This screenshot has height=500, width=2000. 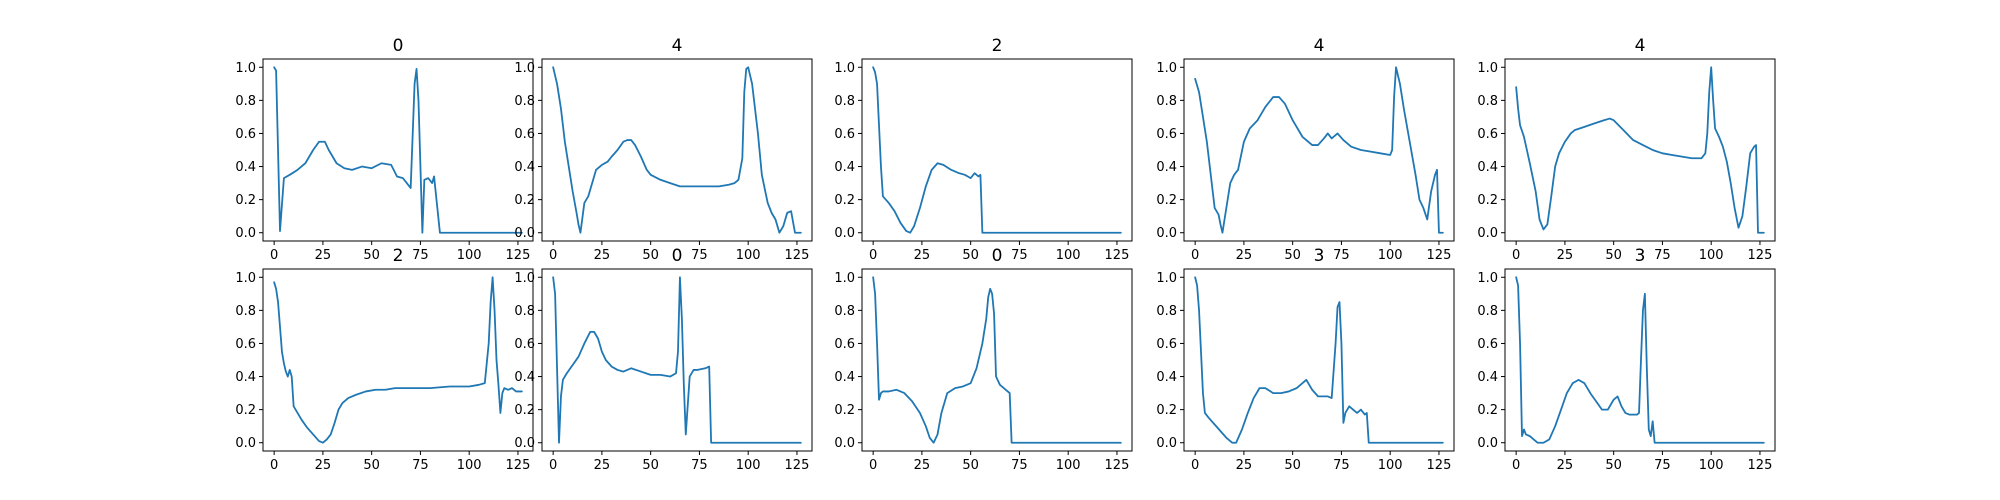 I want to click on subplot-4: 4 0.0 0.2 0.4 0.6 0.8 1.0 0 25 50 75 100 125, so click(x=1626, y=149).